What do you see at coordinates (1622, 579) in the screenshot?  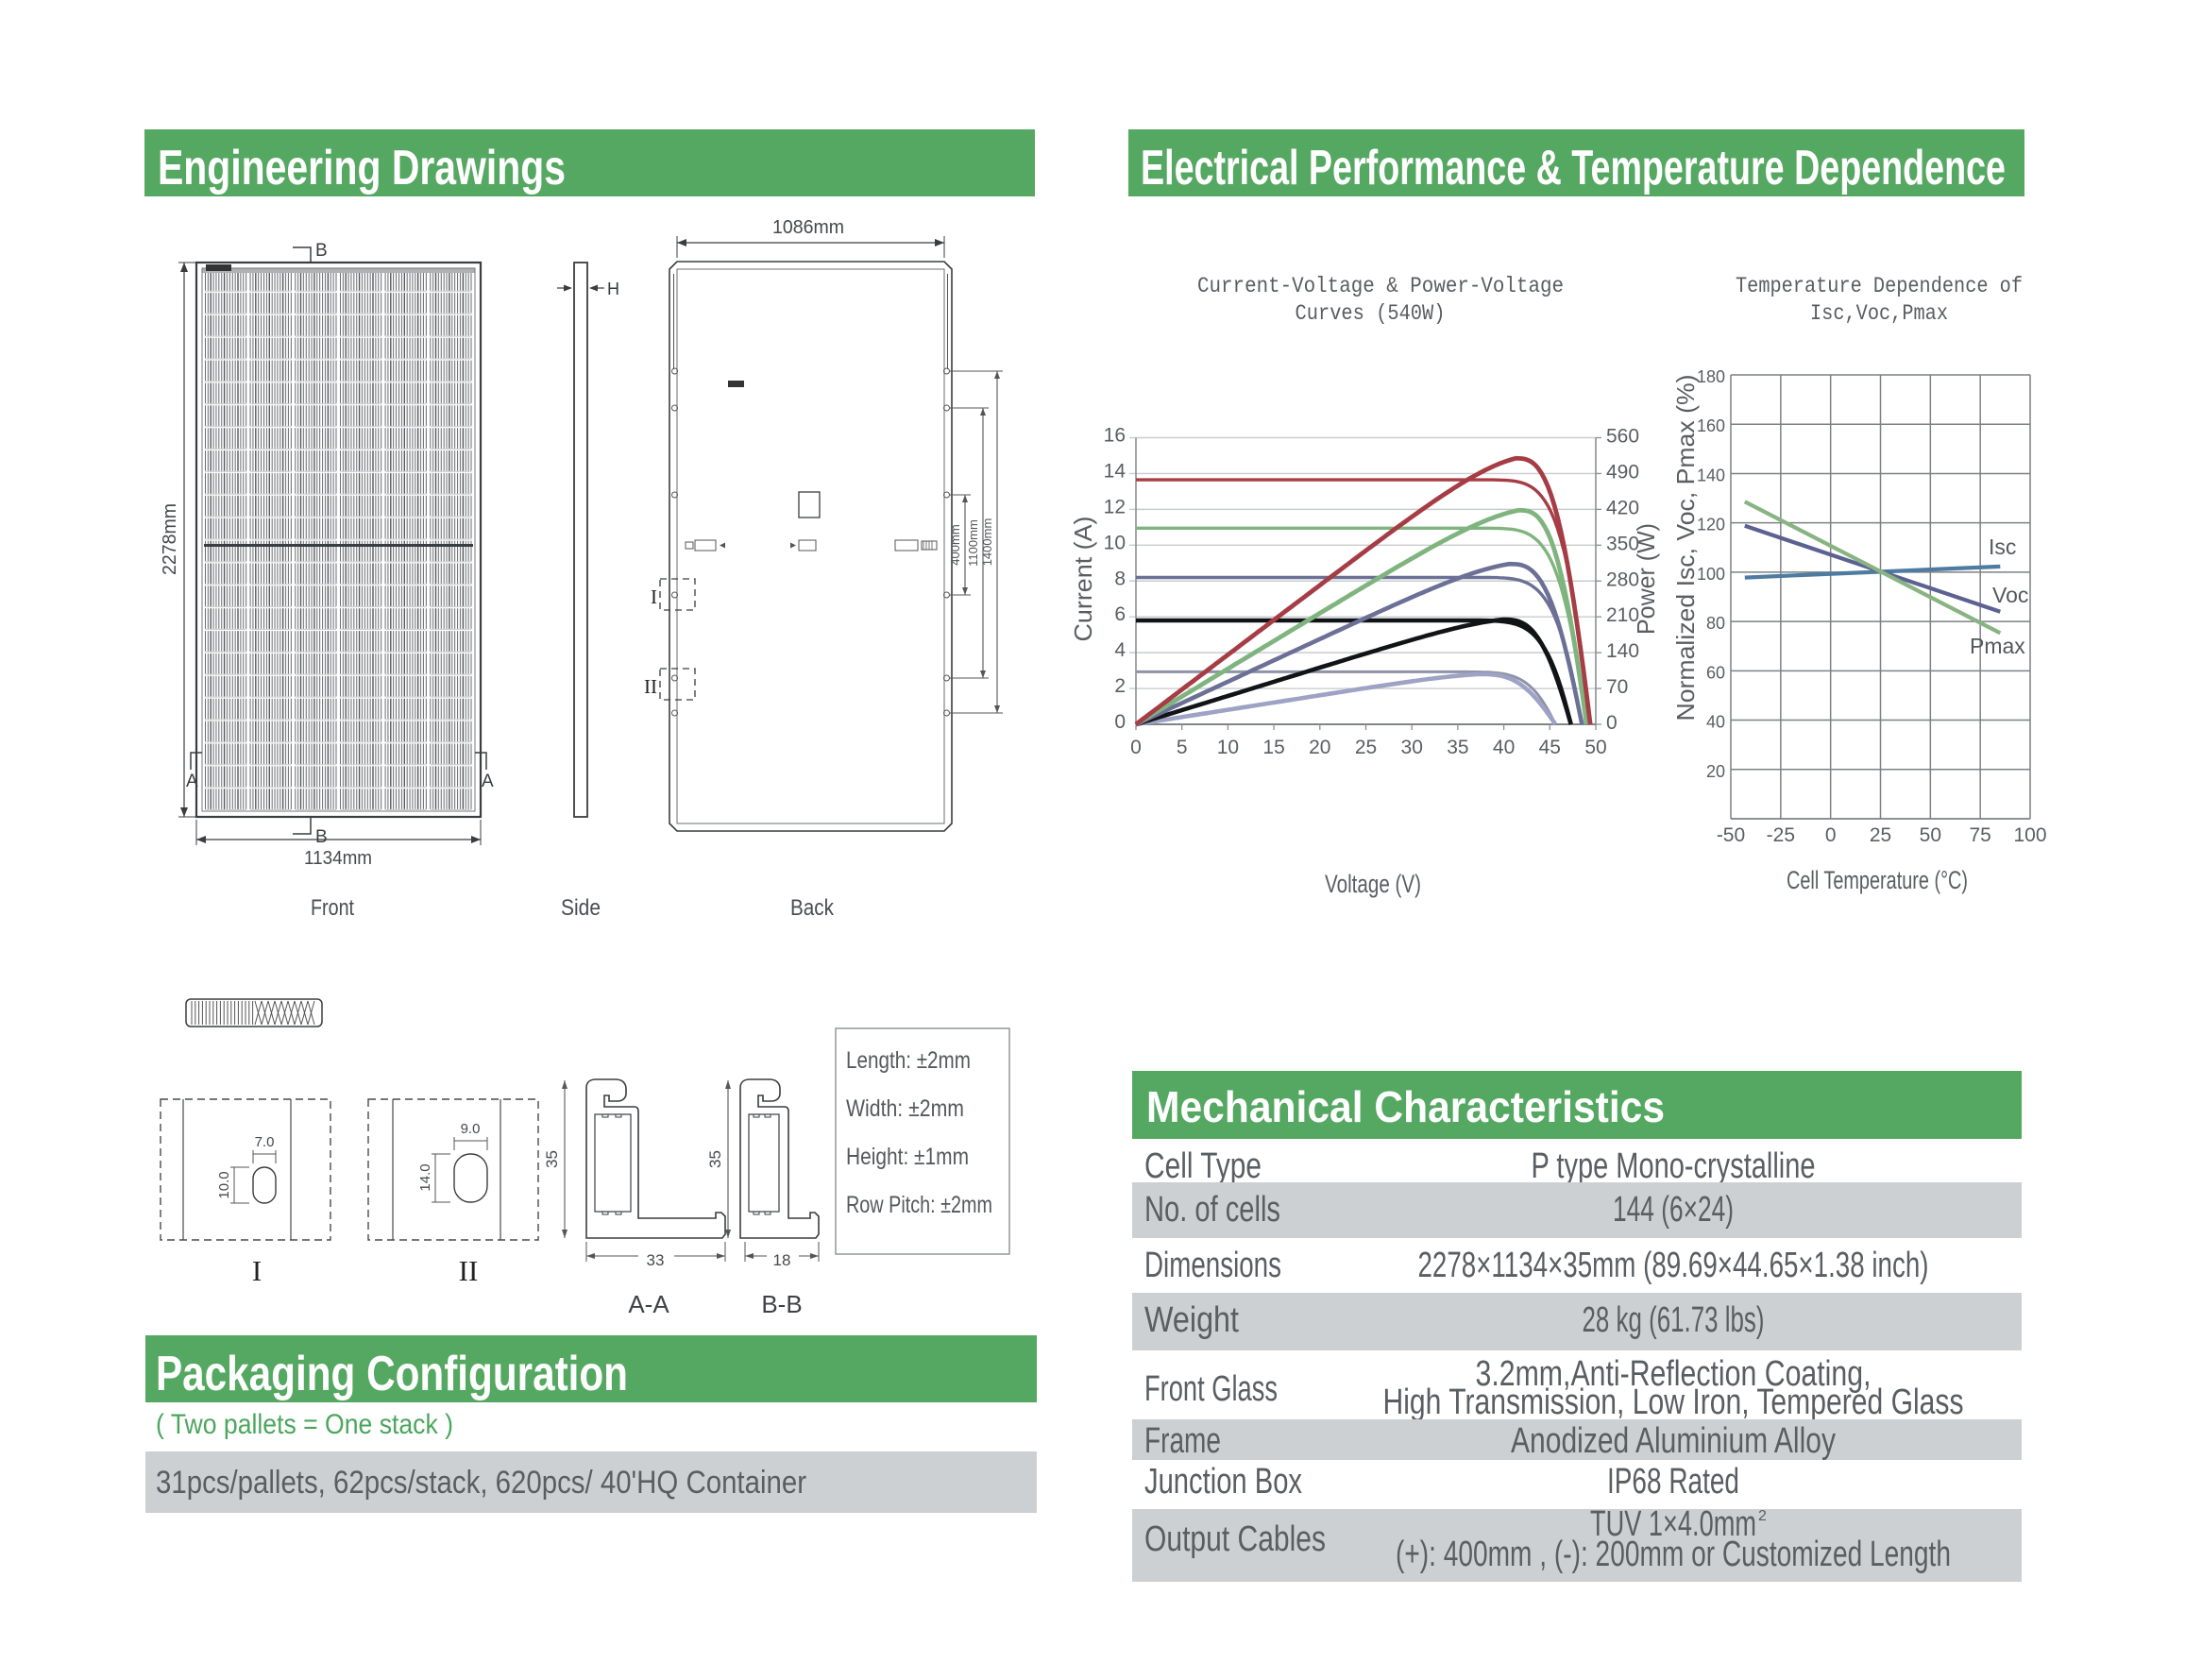 I see `svg-text: 280` at bounding box center [1622, 579].